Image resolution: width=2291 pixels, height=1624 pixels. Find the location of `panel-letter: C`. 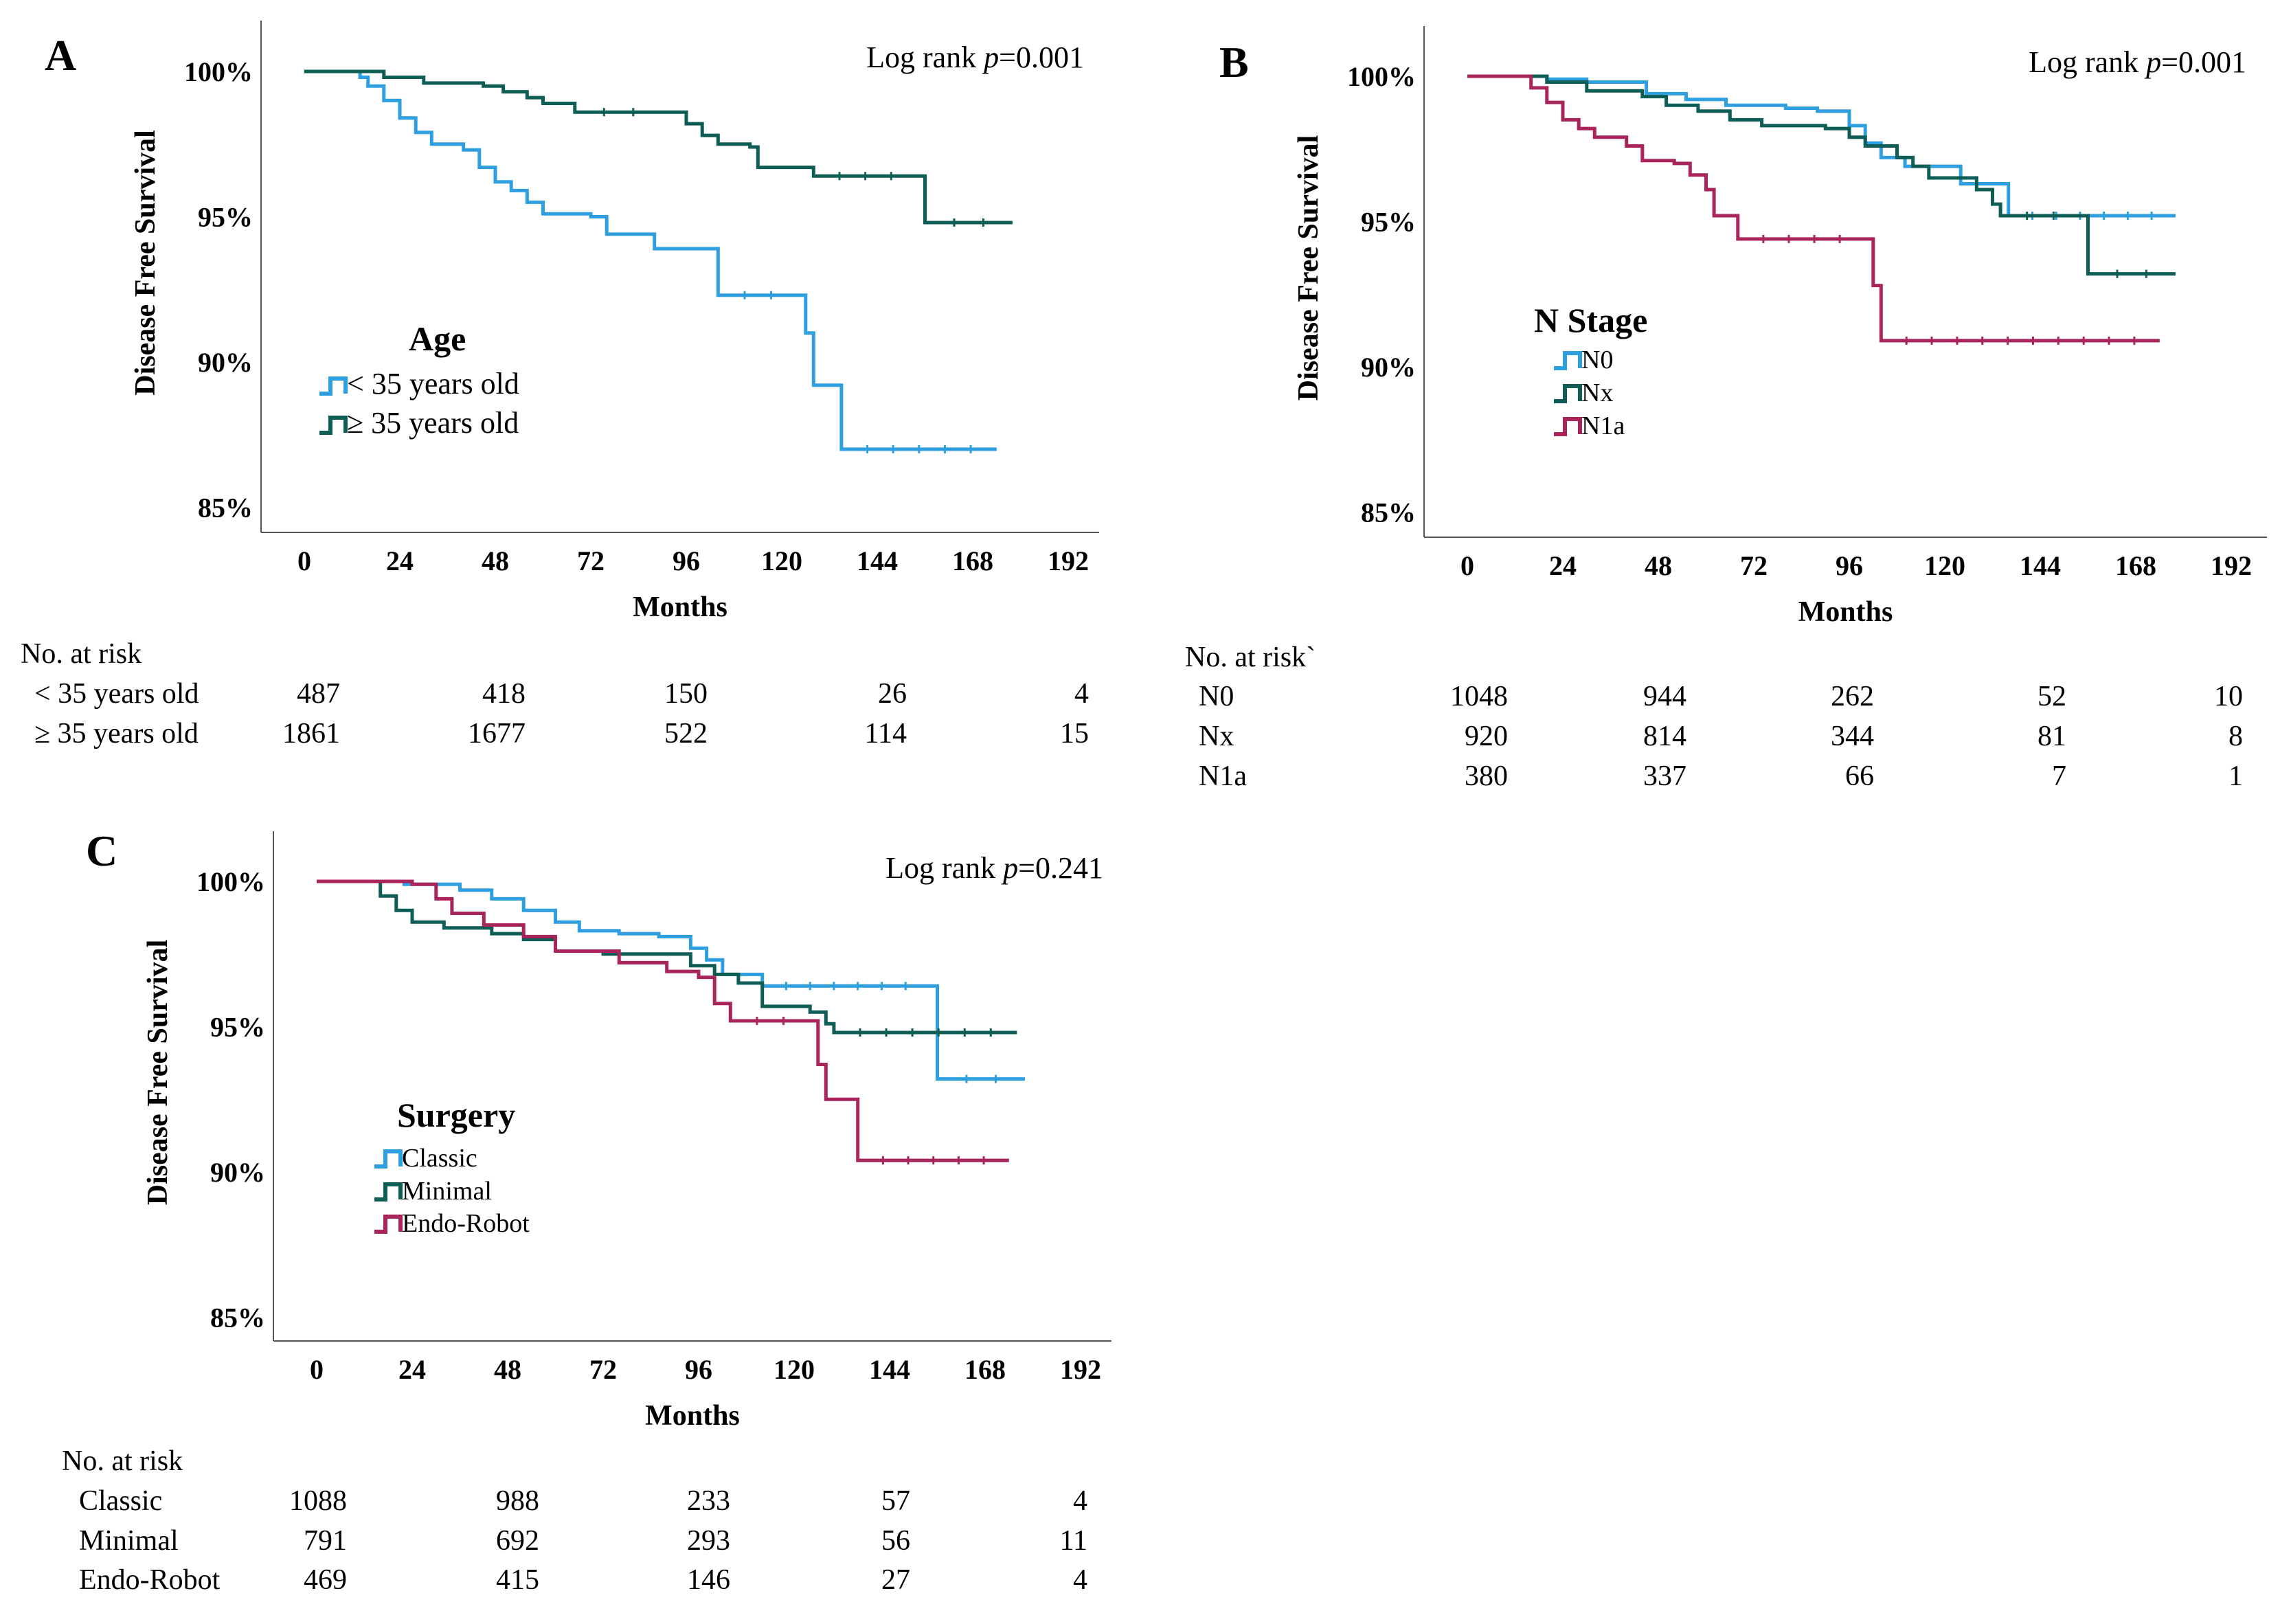

panel-letter: C is located at coordinates (101, 850).